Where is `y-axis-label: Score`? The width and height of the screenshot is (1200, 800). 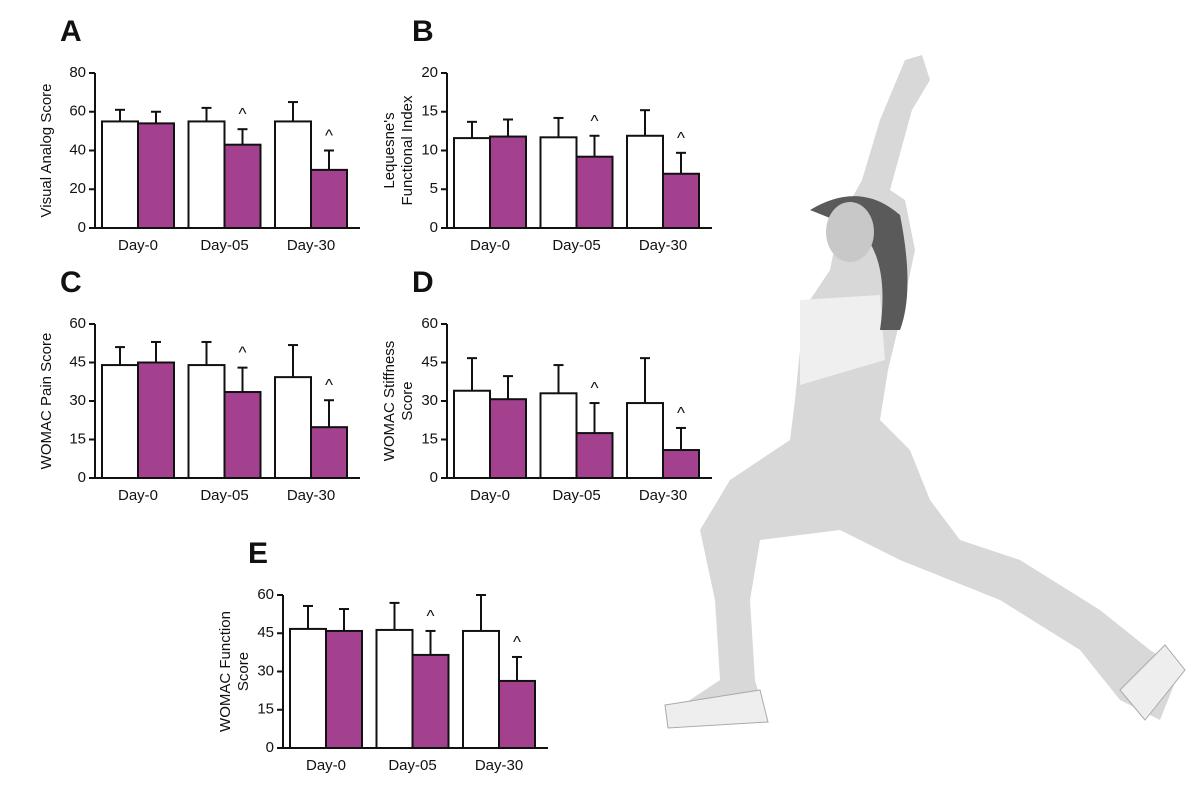
y-axis-label: Score is located at coordinates (243, 671).